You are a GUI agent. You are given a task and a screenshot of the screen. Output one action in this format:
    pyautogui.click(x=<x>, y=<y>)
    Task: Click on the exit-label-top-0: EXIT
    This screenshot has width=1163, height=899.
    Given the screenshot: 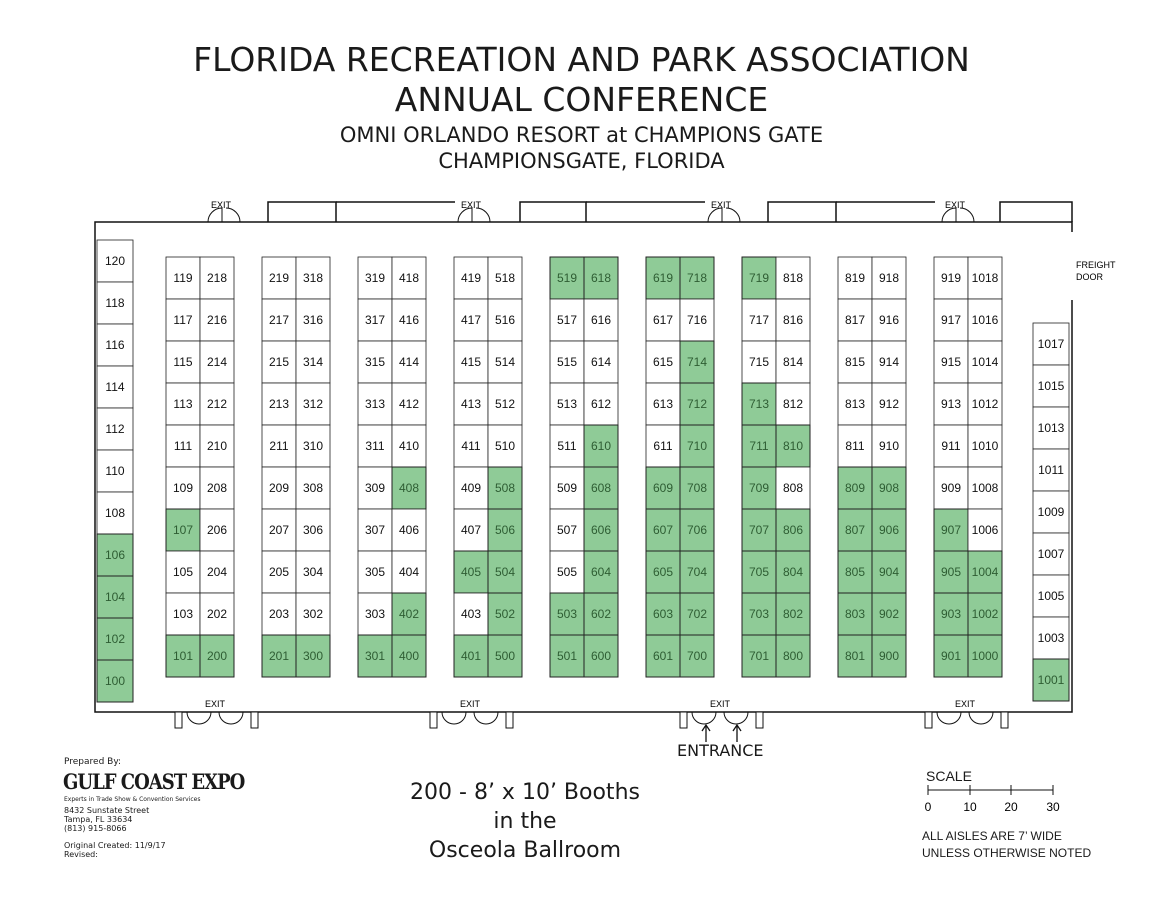 What is the action you would take?
    pyautogui.click(x=221, y=205)
    